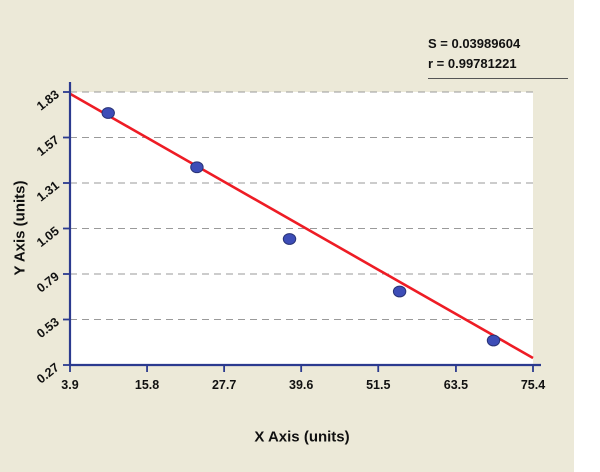  What do you see at coordinates (301, 385) in the screenshot?
I see `x-tick-label: 39.6` at bounding box center [301, 385].